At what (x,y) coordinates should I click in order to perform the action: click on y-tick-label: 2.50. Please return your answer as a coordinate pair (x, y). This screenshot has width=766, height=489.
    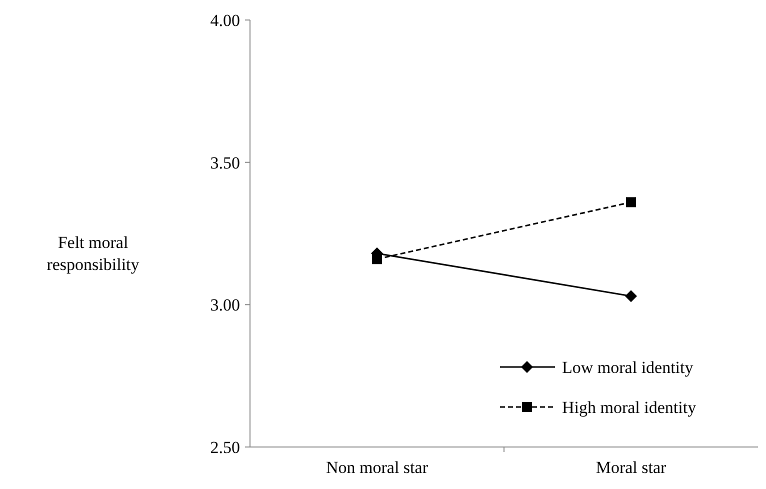
    Looking at the image, I should click on (225, 447).